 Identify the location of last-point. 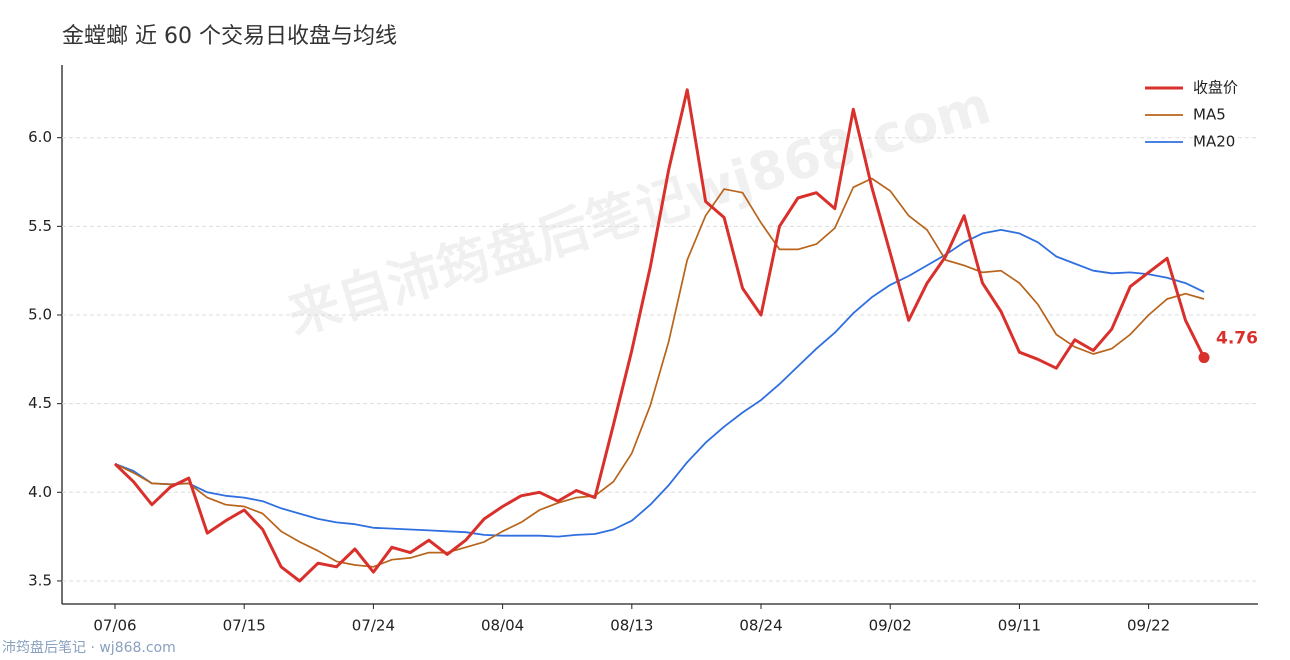
(1204, 358).